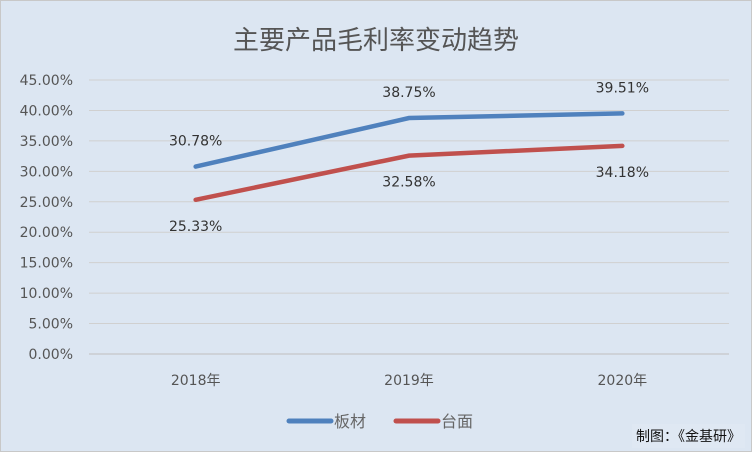  What do you see at coordinates (46, 111) in the screenshot?
I see `y-tick-label: 40.00%` at bounding box center [46, 111].